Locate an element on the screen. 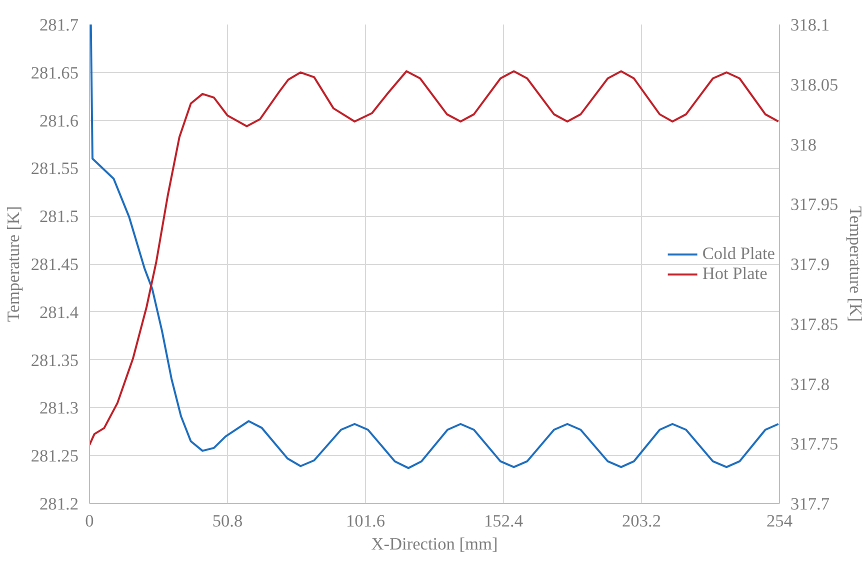 Image resolution: width=868 pixels, height=563 pixels. y-axis-title: Temperature [K] is located at coordinates (13, 264).